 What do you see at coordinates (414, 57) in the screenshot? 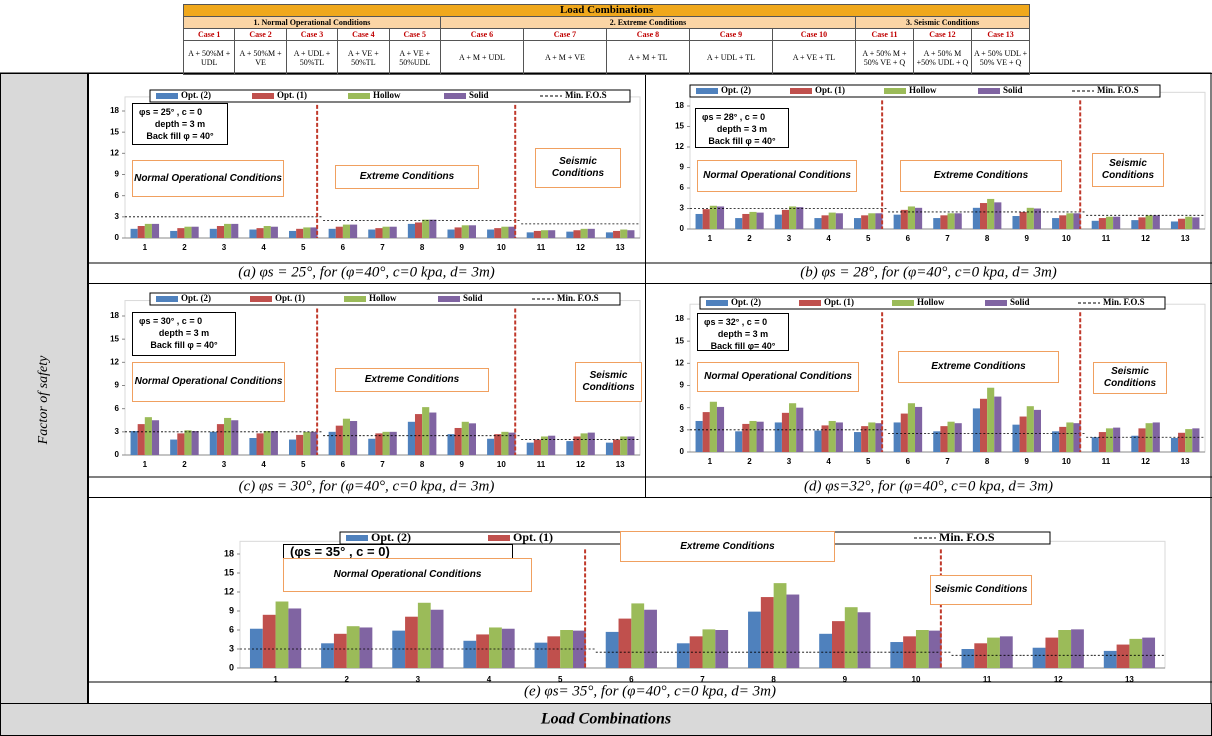
I see `case-description: A + VE + 50%UDL` at bounding box center [414, 57].